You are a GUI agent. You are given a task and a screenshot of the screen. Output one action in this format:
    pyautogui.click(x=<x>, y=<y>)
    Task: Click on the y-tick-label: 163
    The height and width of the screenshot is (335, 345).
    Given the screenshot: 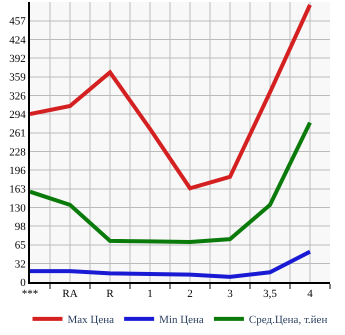 What is the action you would take?
    pyautogui.click(x=17, y=190)
    